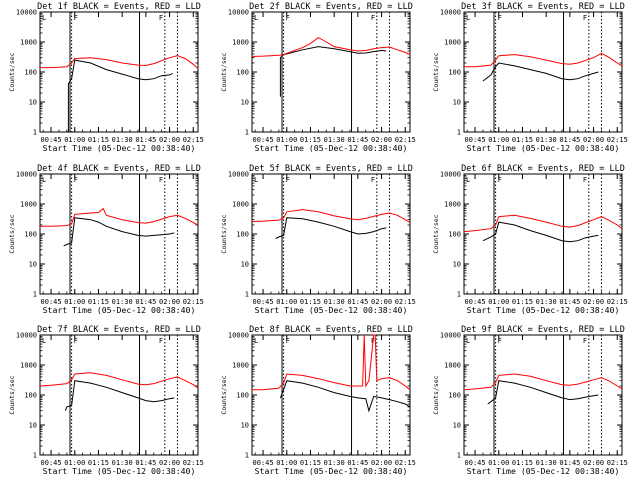  Describe the element at coordinates (331, 7) in the screenshot. I see `chart-title: Det 2f BLACK = Events, RED = LLD` at that location.